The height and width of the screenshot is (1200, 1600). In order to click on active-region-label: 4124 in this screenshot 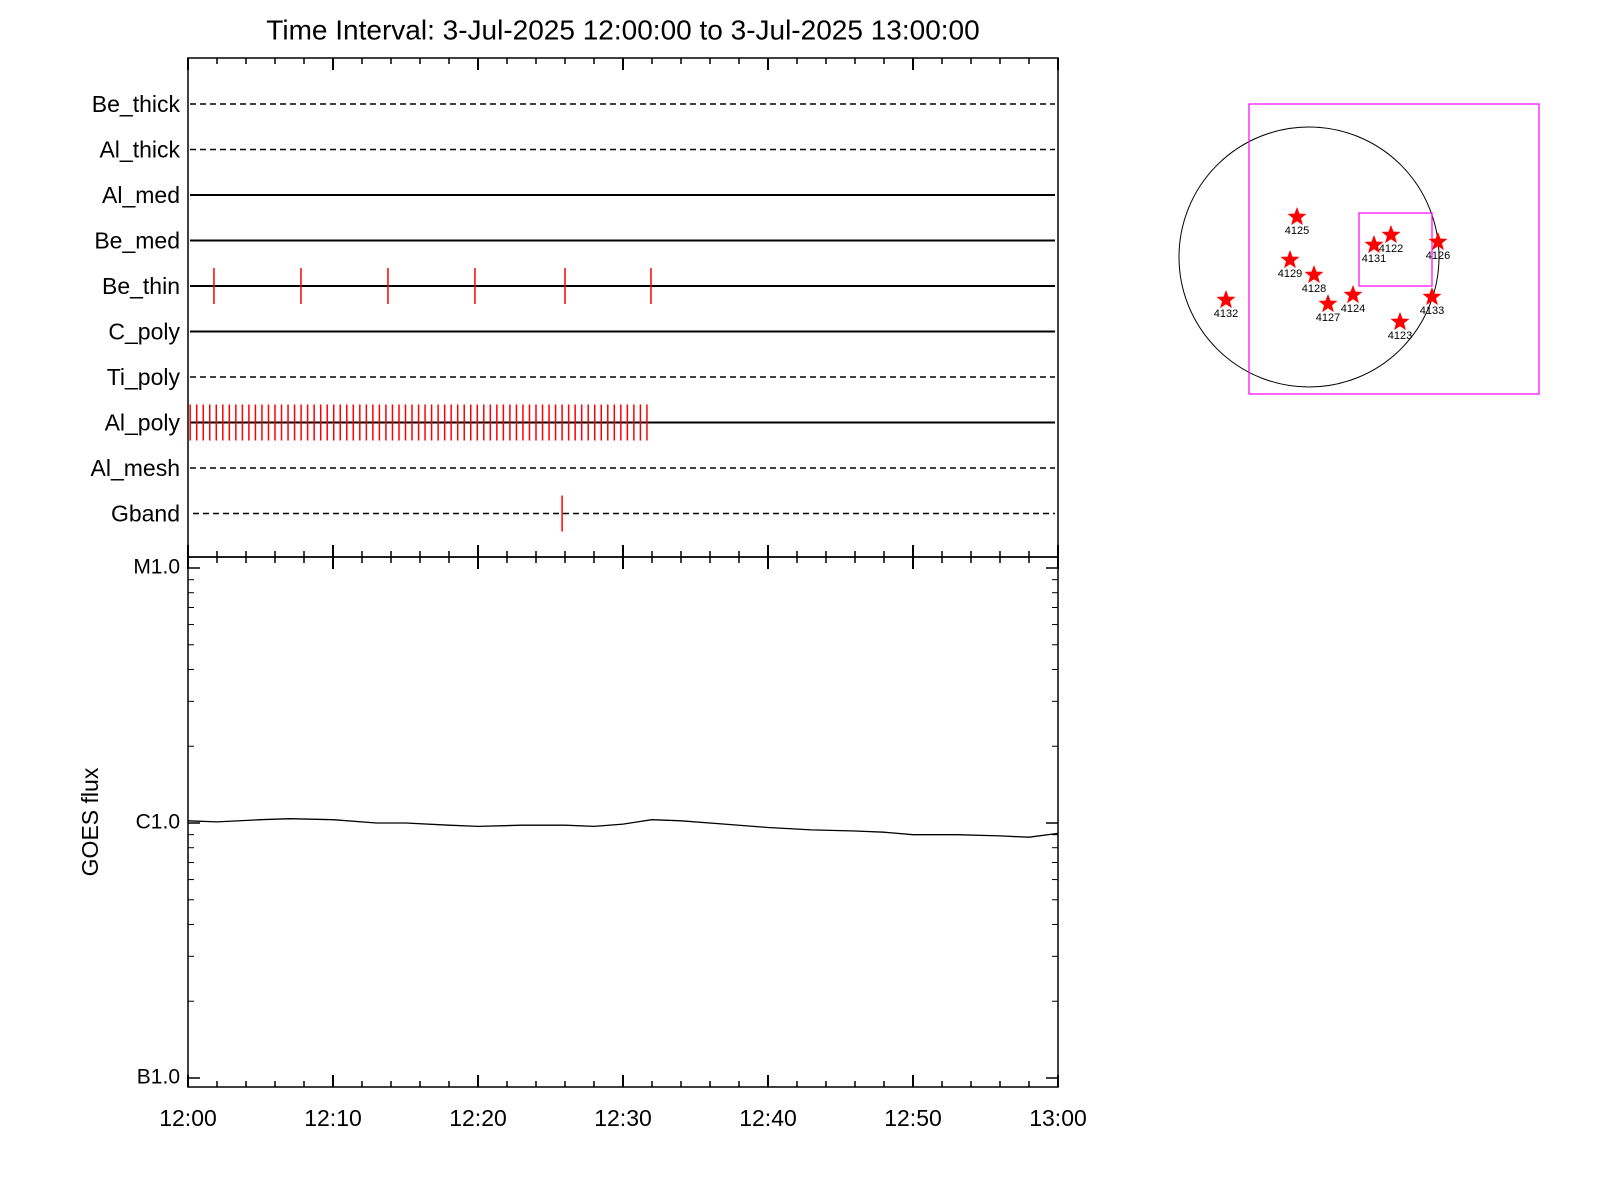, I will do `click(1353, 309)`.